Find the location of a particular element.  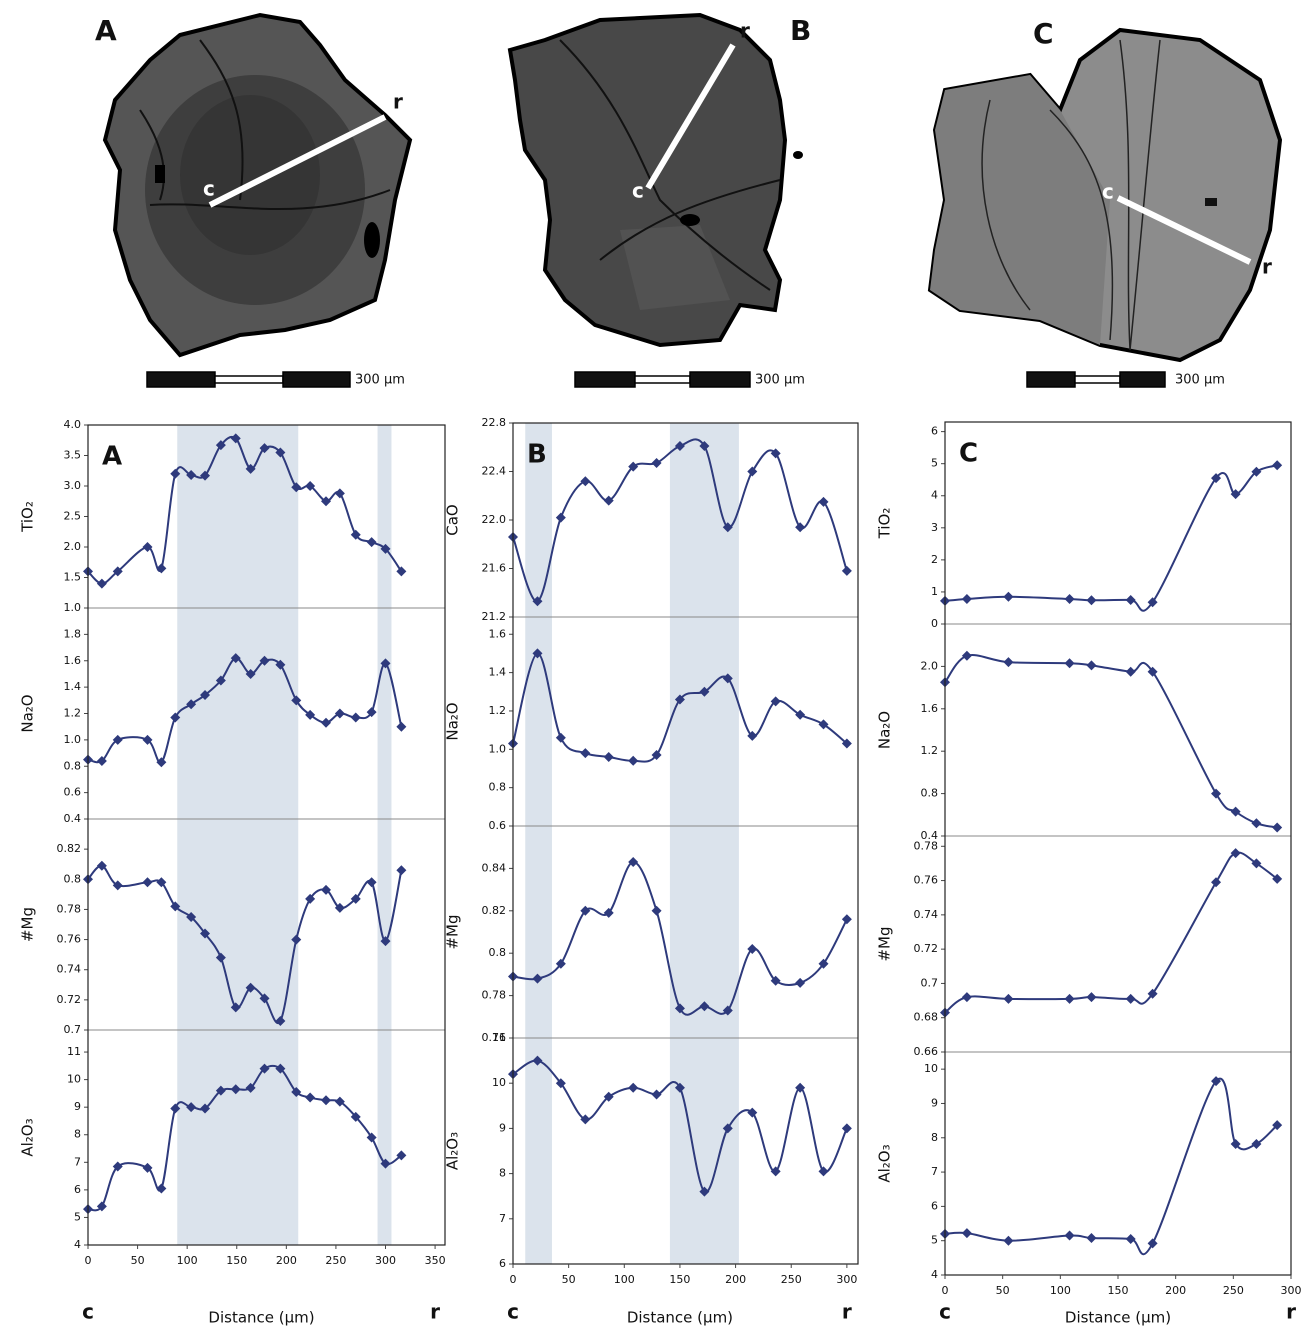

y-tick-label: 0.6 is located at coordinates (73, 792).